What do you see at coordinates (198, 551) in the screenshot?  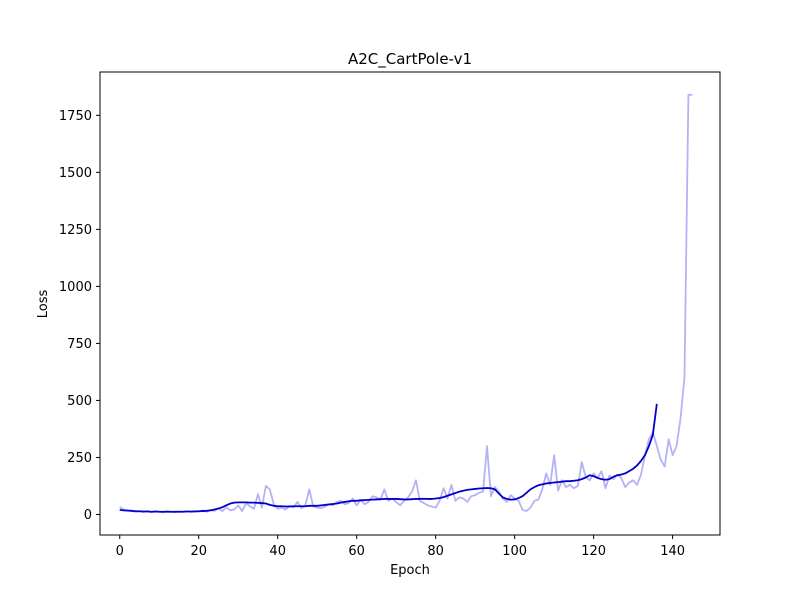 I see `x-tick-label: 20` at bounding box center [198, 551].